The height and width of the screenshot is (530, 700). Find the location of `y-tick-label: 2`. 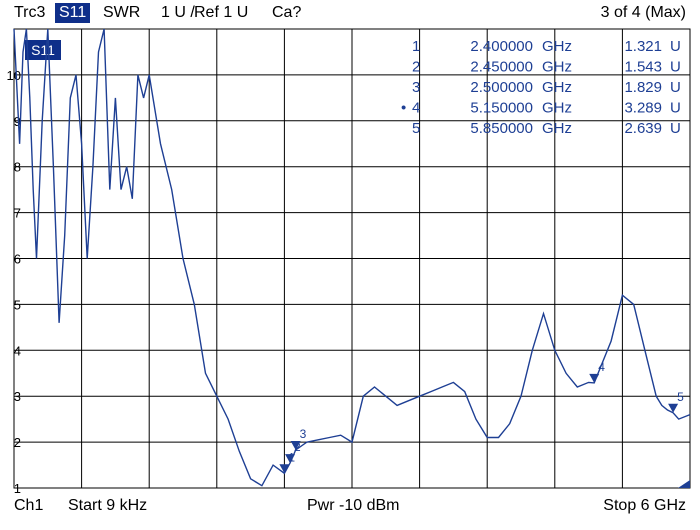

y-tick-label: 2 is located at coordinates (17, 442).